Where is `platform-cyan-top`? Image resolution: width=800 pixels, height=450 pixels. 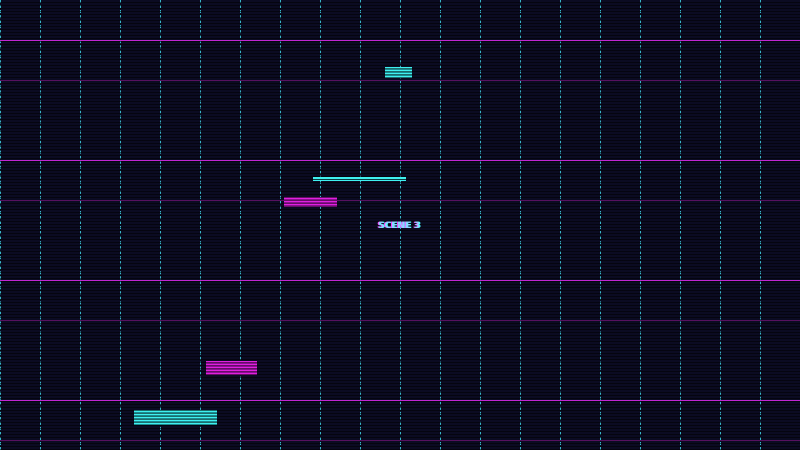 platform-cyan-top is located at coordinates (398, 72).